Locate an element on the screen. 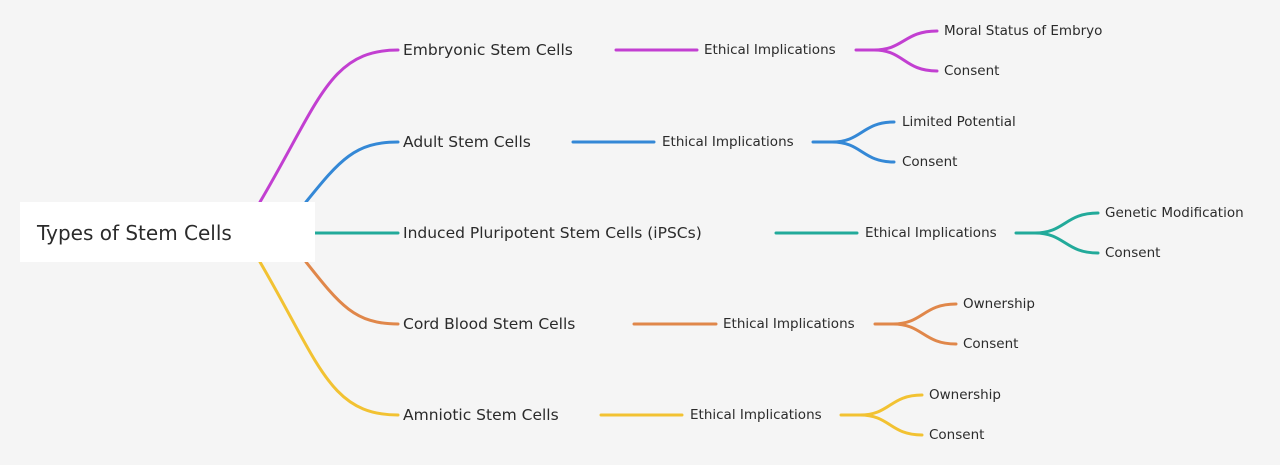 The width and height of the screenshot is (1280, 465). ethics-node-embryonic: Ethical Implications is located at coordinates (770, 50).